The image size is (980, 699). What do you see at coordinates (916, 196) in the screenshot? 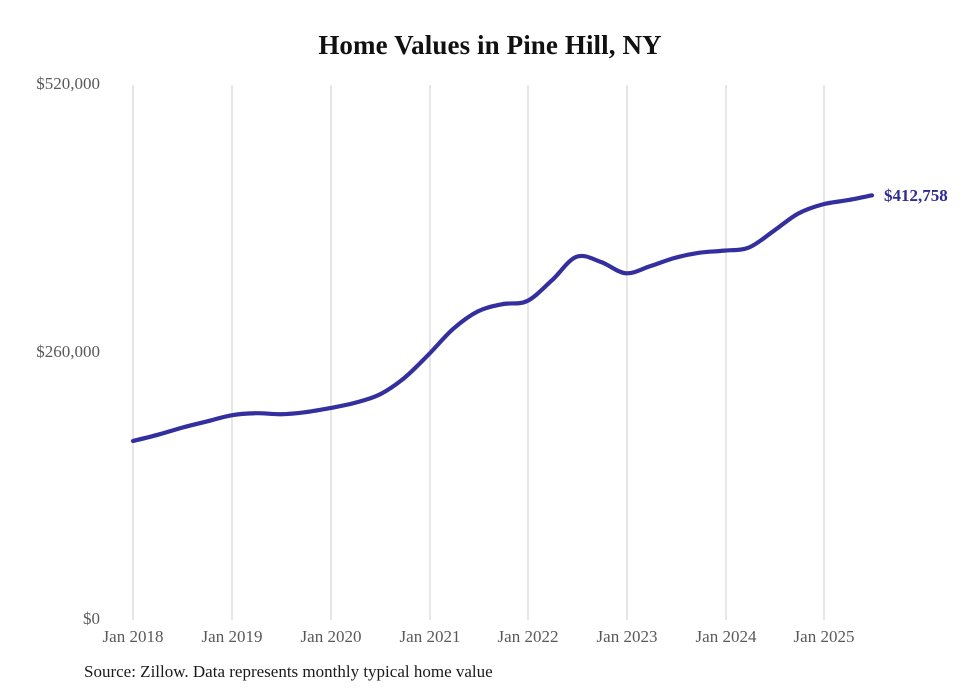
I see `end-value-label: $412,758` at bounding box center [916, 196].